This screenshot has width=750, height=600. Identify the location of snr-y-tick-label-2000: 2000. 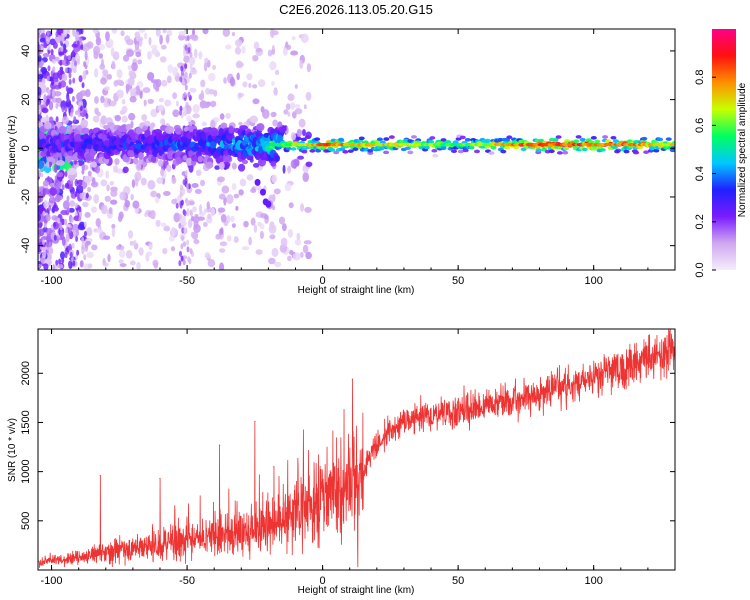
(26, 373).